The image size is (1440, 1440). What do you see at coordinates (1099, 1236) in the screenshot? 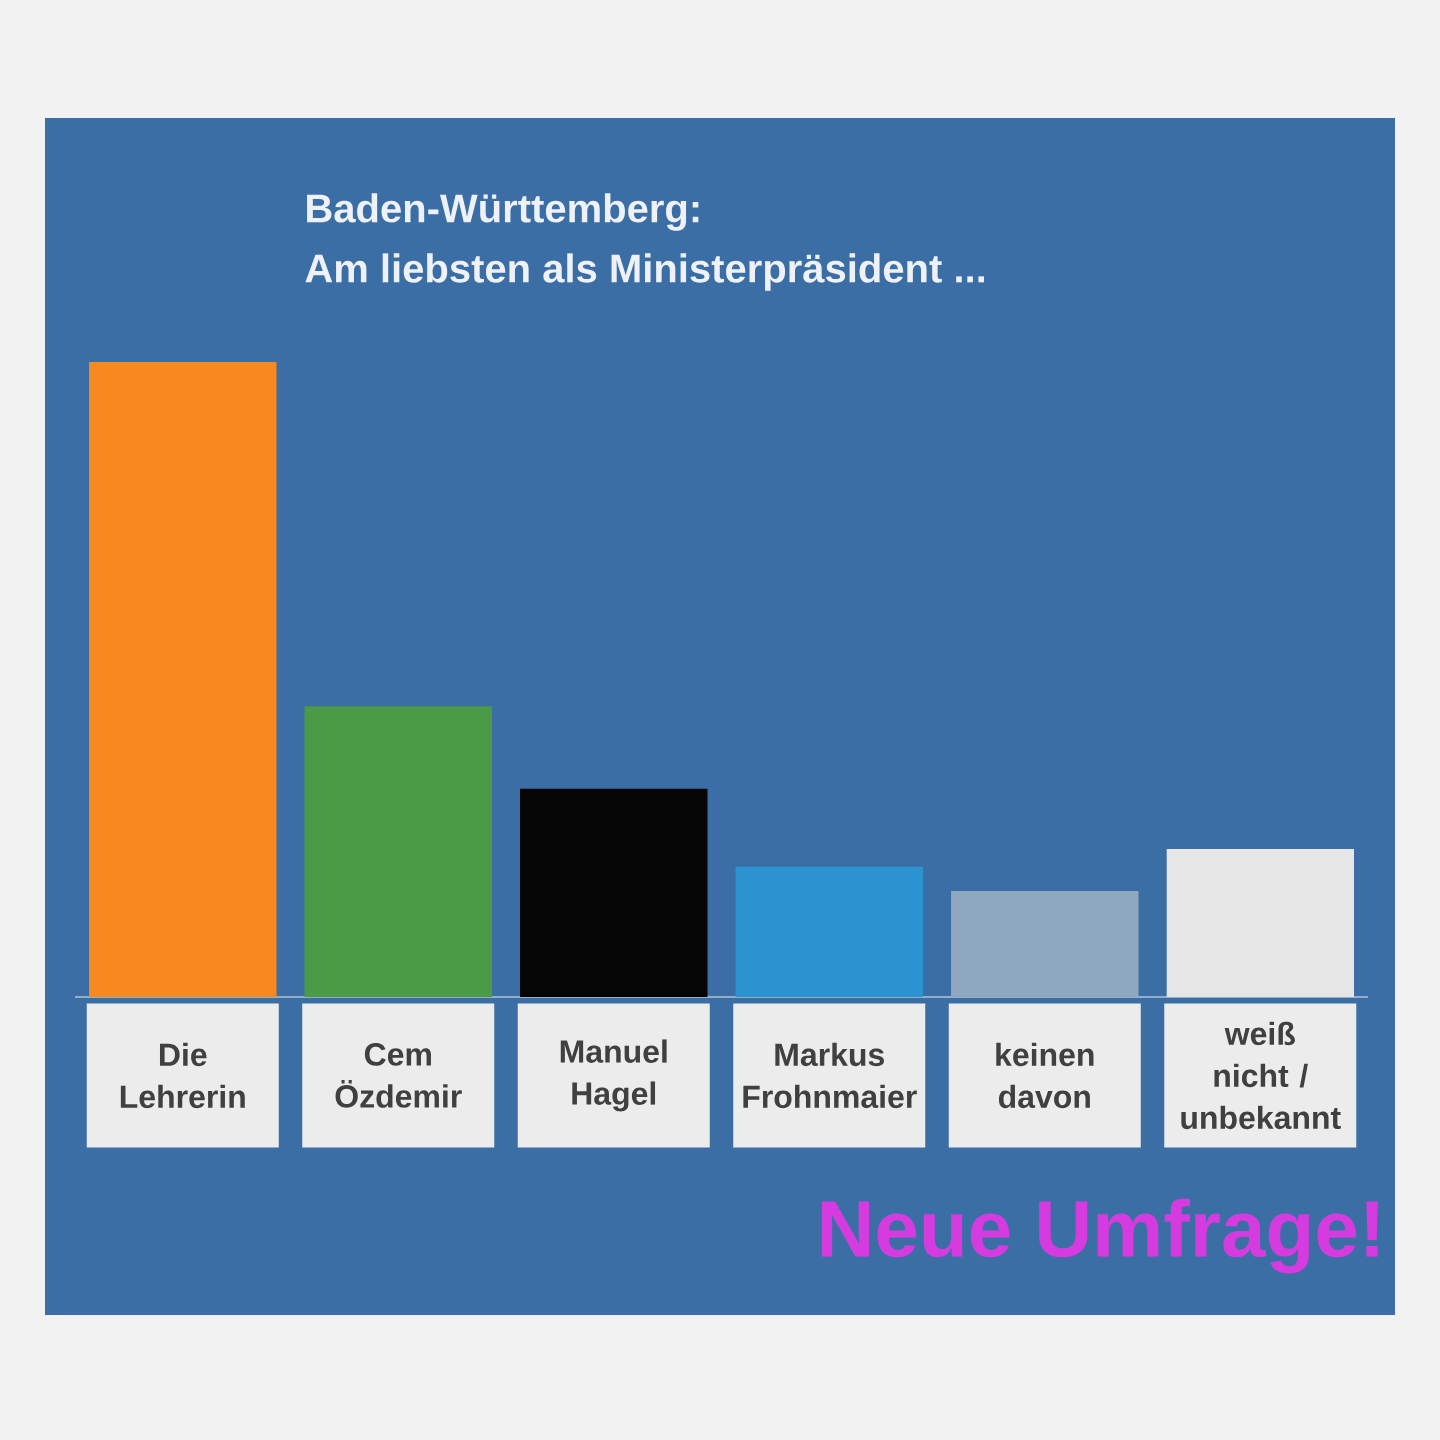
I see `text: Neue Umfrage!` at bounding box center [1099, 1236].